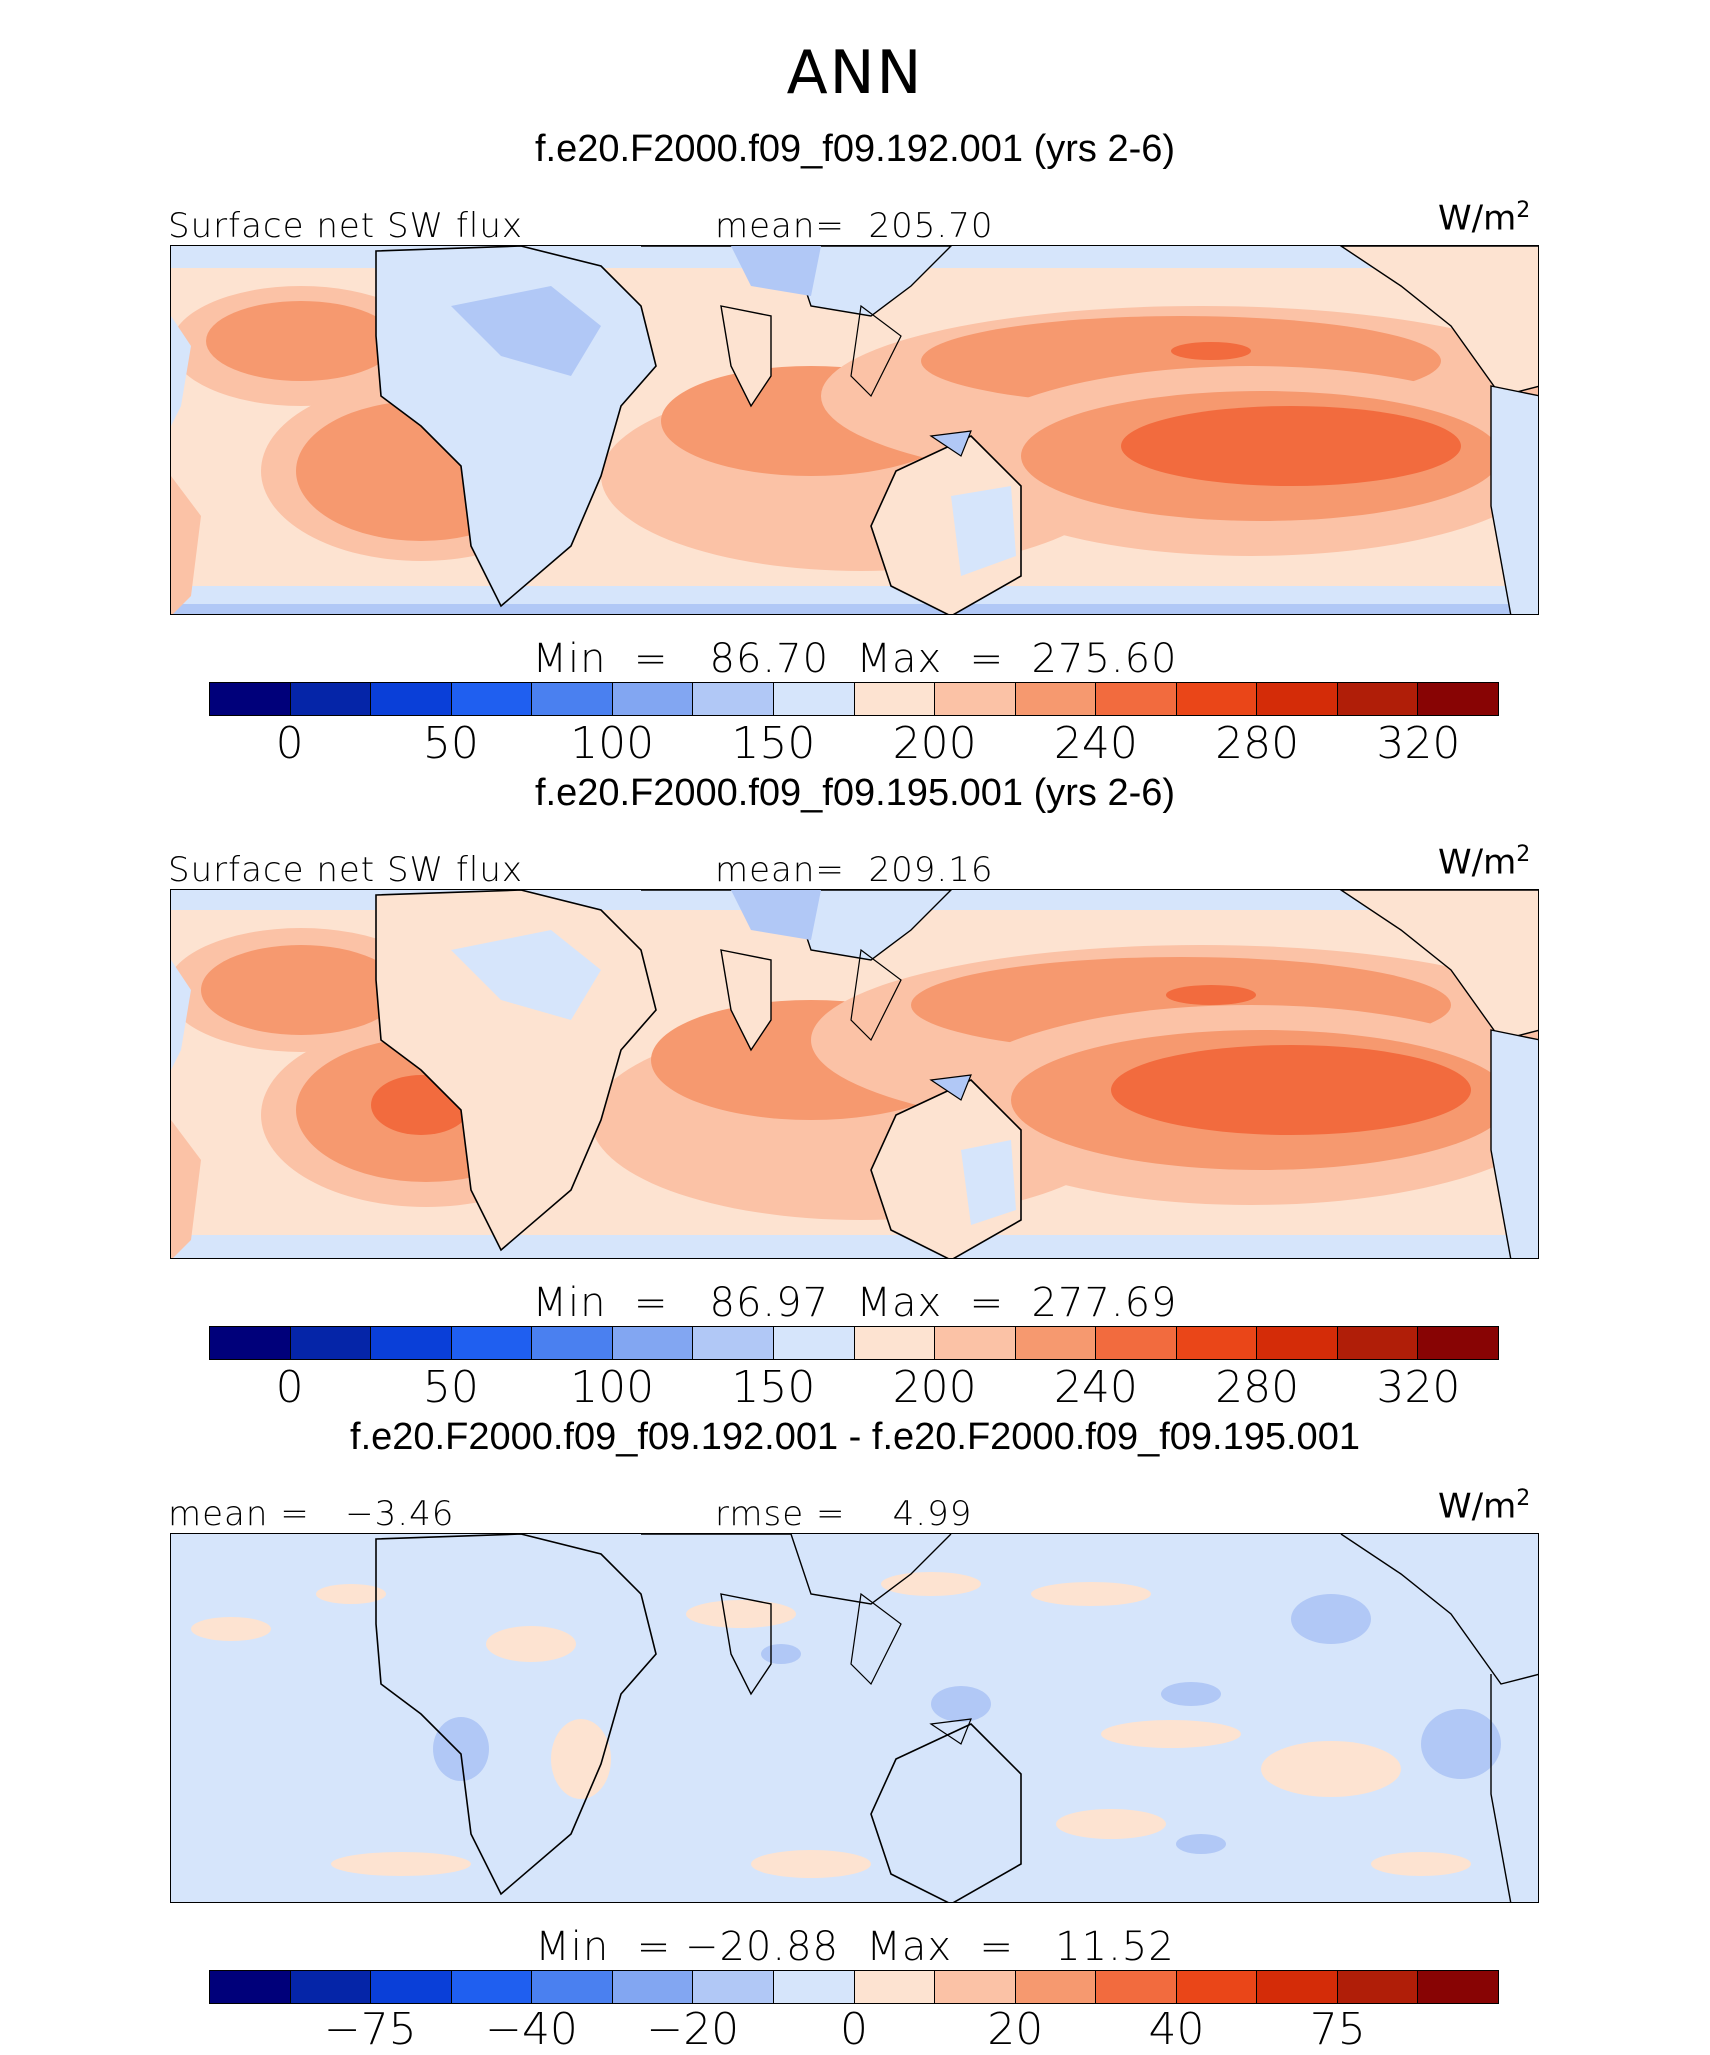 This screenshot has height=2055, width=1710. What do you see at coordinates (370, 2029) in the screenshot?
I see `colorbar-tick-label: −75` at bounding box center [370, 2029].